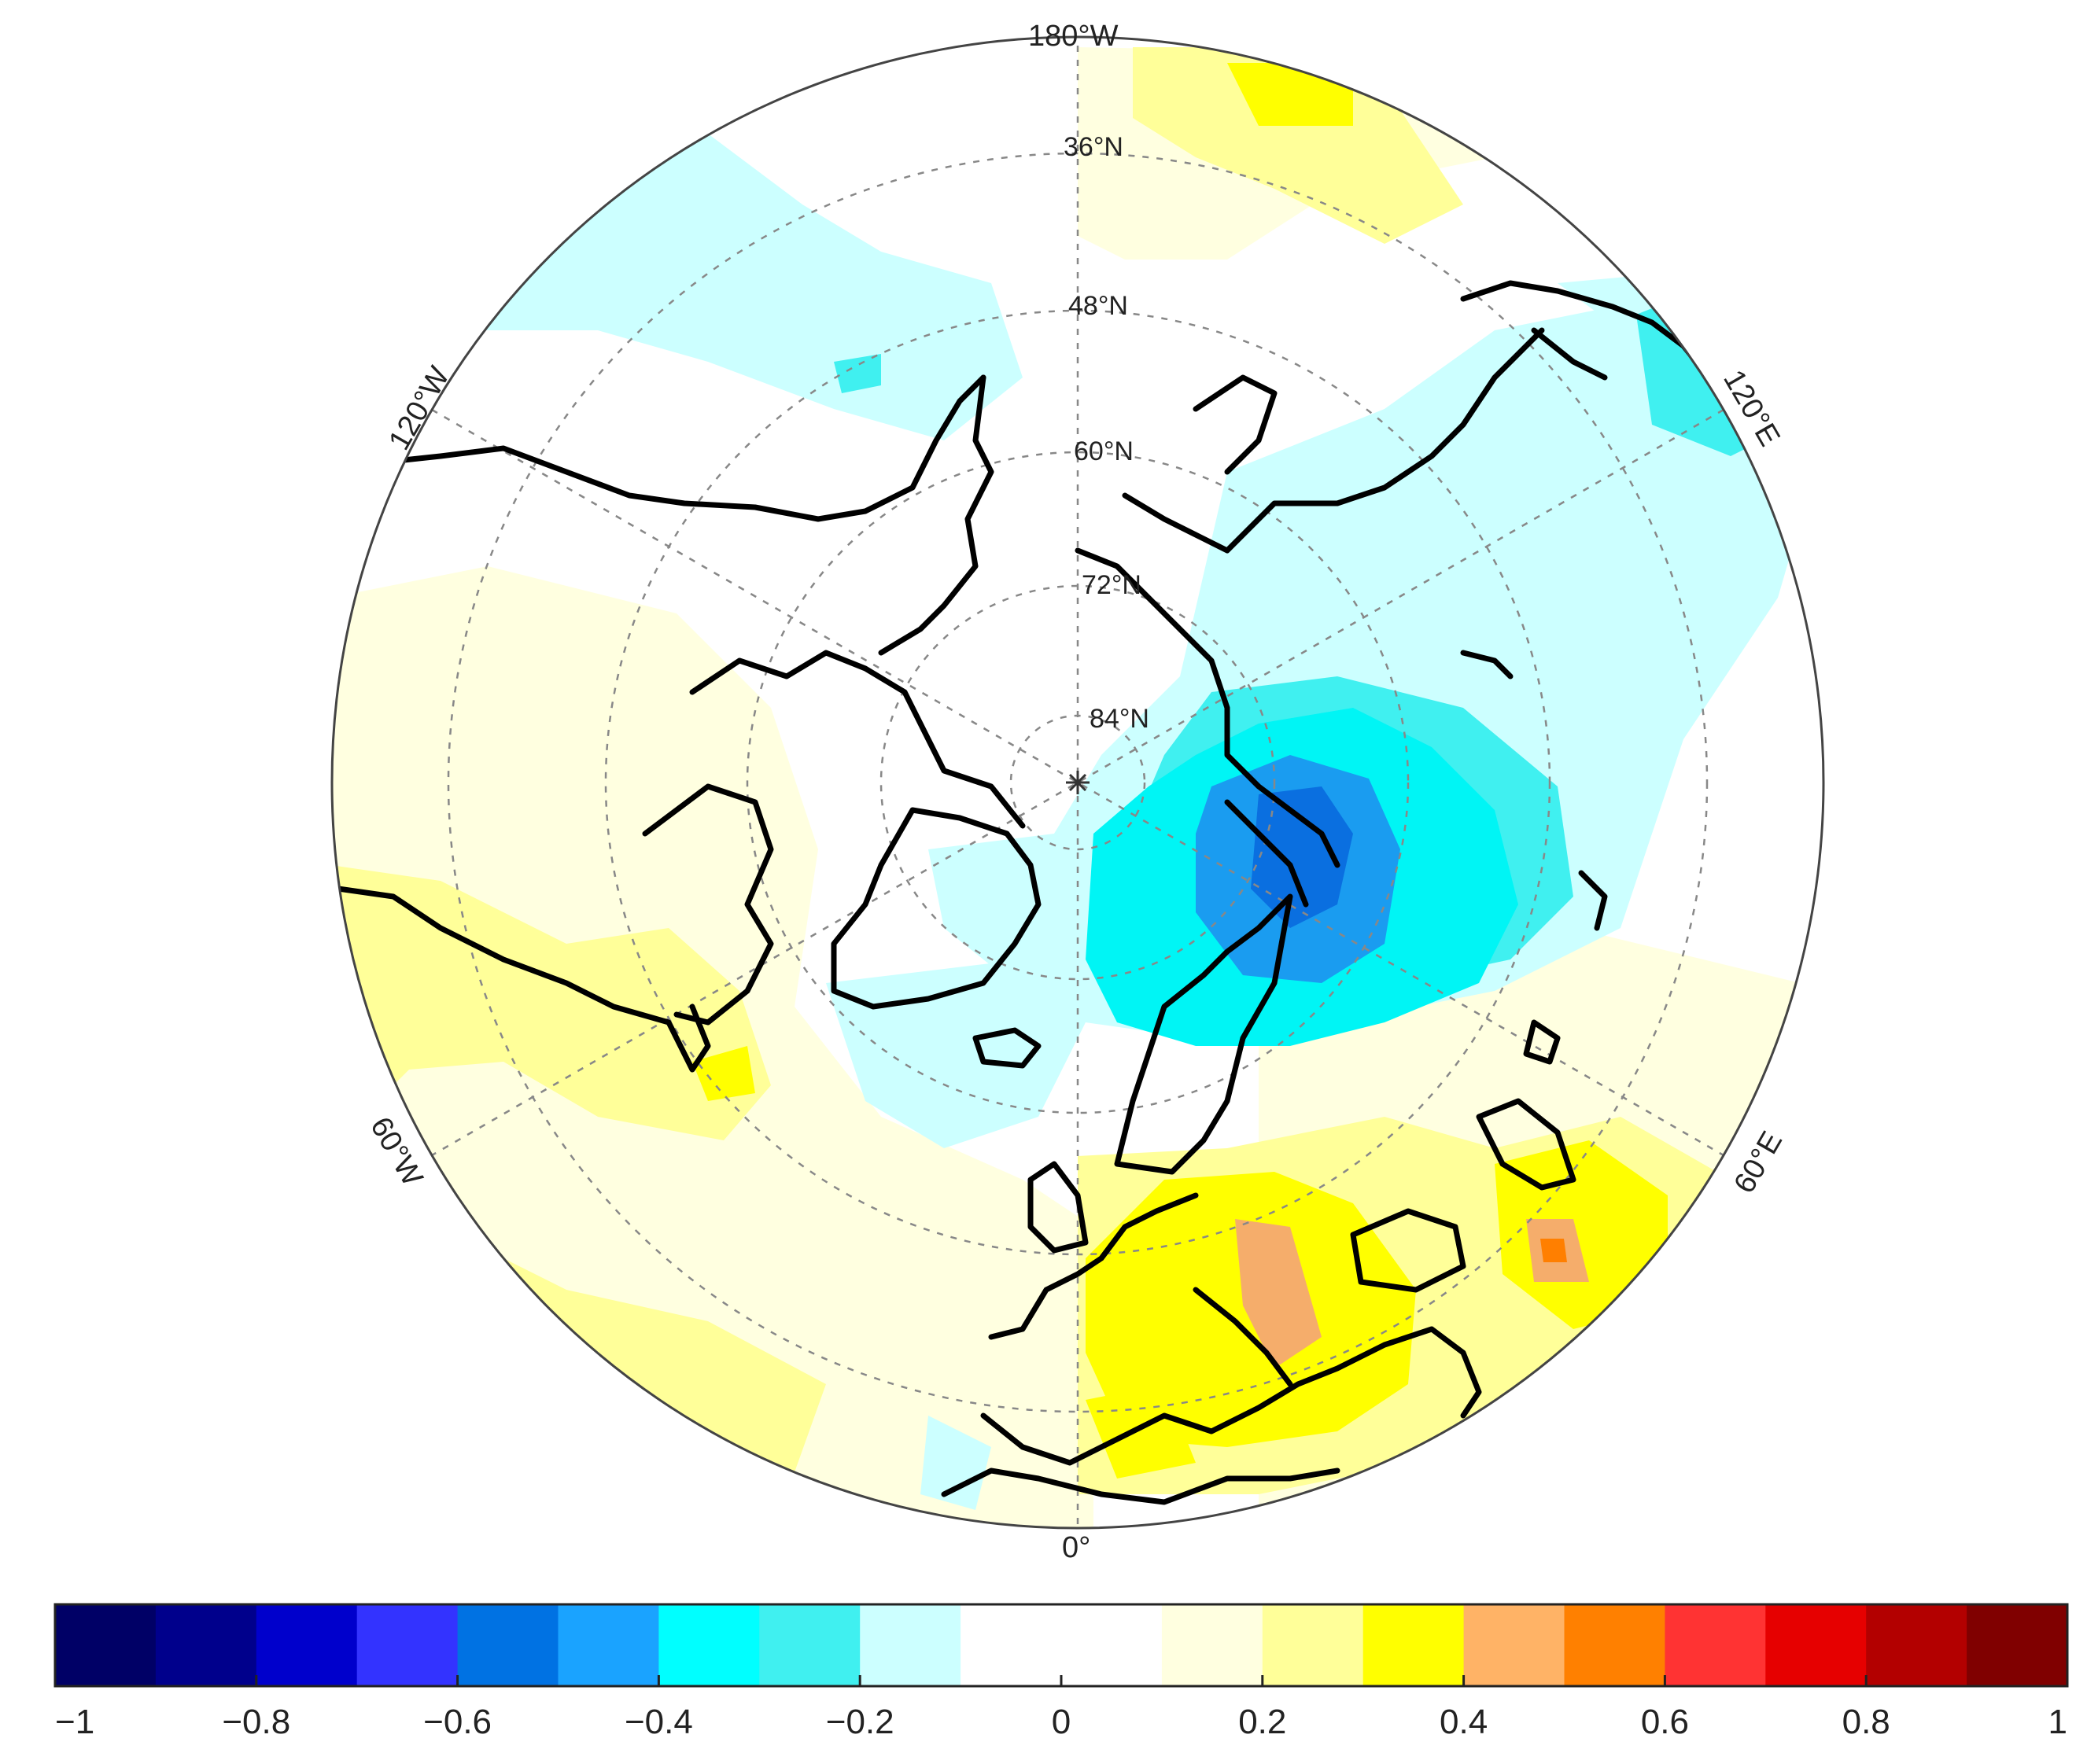 Image resolution: width=2087 pixels, height=1764 pixels. I want to click on anomaly-cyan-light, so click(857, 373).